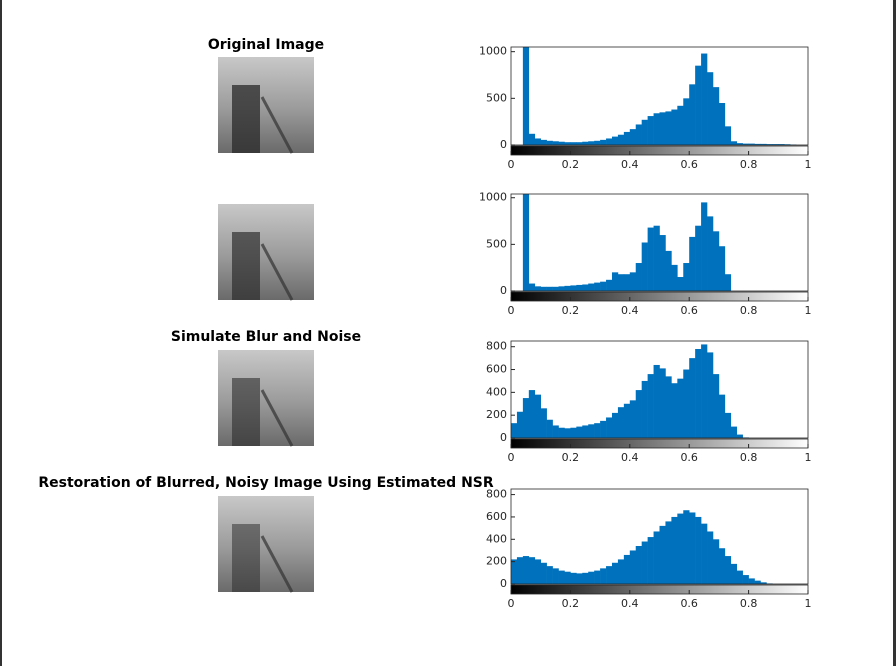 The height and width of the screenshot is (666, 896). What do you see at coordinates (571, 457) in the screenshot?
I see `x-tick-label: 0.2` at bounding box center [571, 457].